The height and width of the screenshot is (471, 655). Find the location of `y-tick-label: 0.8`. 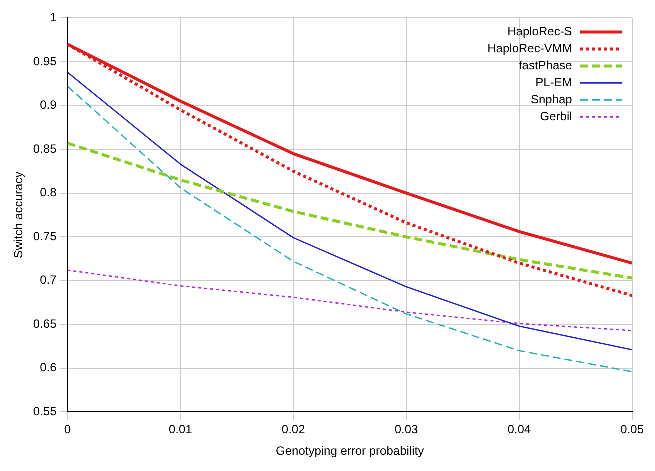

y-tick-label: 0.8 is located at coordinates (49, 193).